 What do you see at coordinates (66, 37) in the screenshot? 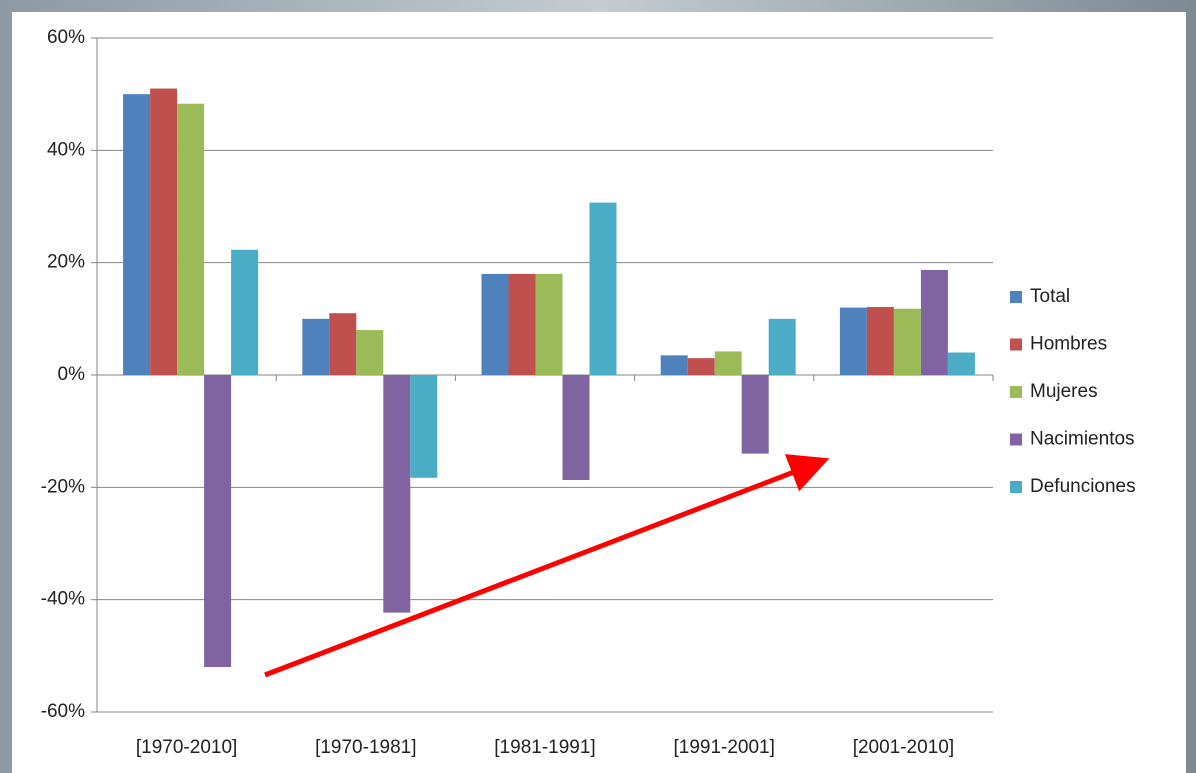
I see `y-tick-label: 60%` at bounding box center [66, 37].